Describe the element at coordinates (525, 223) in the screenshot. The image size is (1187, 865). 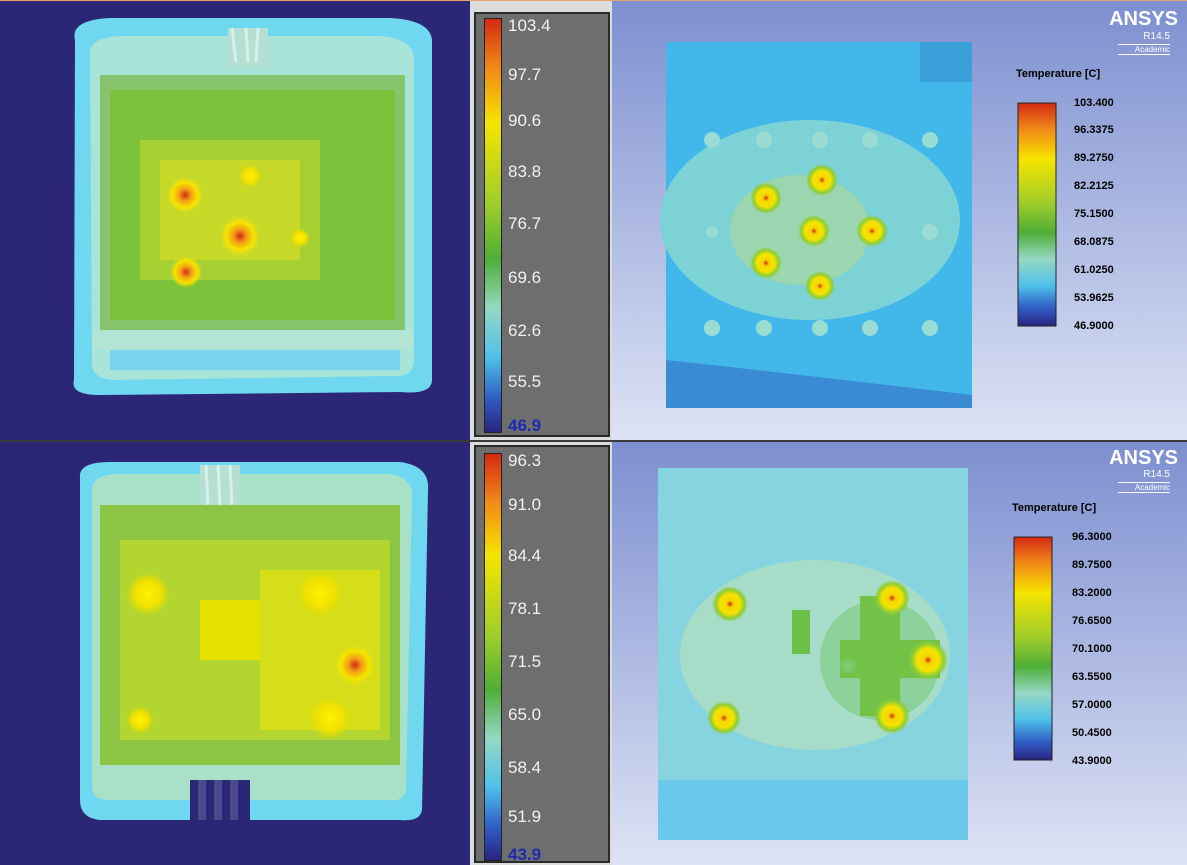
I see `ir-scale-top-tick: 76.7` at that location.